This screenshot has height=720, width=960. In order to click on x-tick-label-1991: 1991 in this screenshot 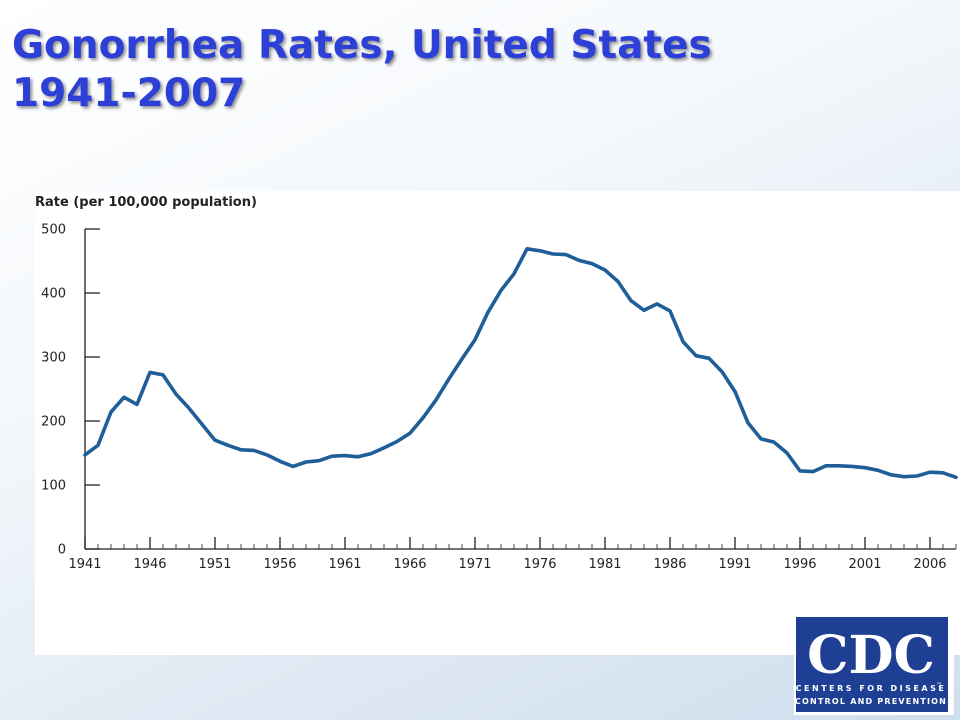, I will do `click(734, 564)`.